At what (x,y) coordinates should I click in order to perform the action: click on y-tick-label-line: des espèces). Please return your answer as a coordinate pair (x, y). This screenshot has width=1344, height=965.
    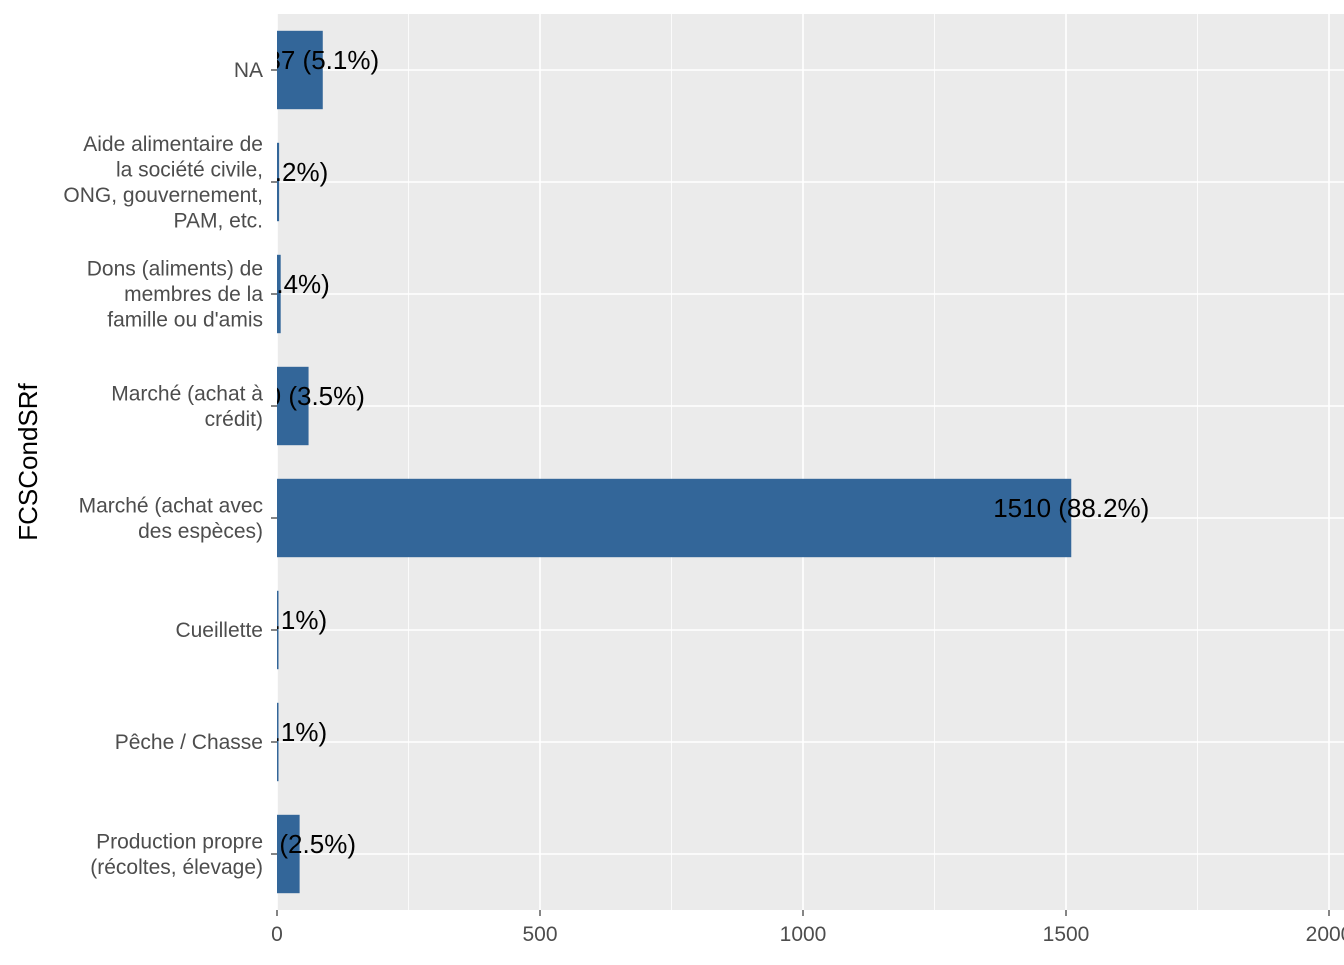
    Looking at the image, I should click on (200, 531).